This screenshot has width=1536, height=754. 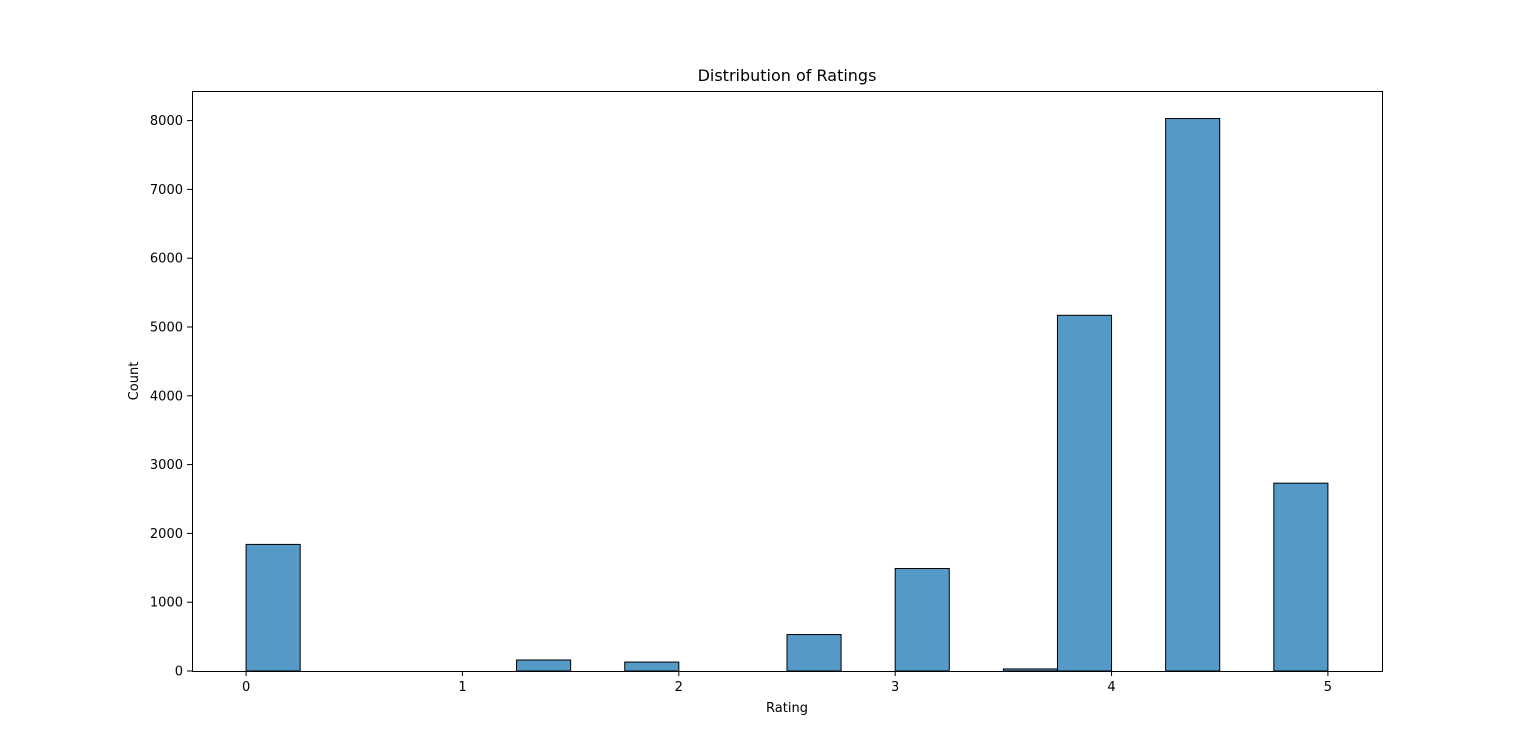 What do you see at coordinates (166, 121) in the screenshot?
I see `y-tick-label: 8000` at bounding box center [166, 121].